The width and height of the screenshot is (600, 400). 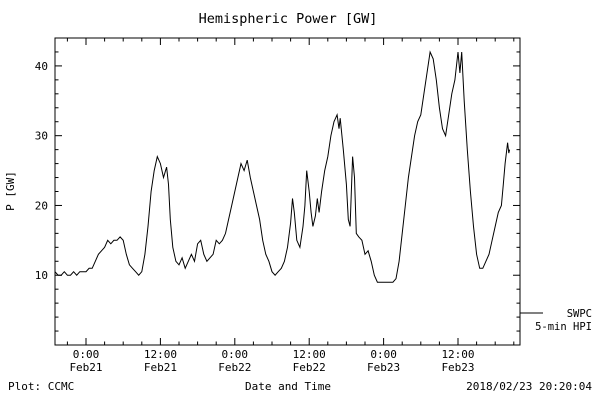 What do you see at coordinates (41, 136) in the screenshot?
I see `y-tick-label: 30` at bounding box center [41, 136].